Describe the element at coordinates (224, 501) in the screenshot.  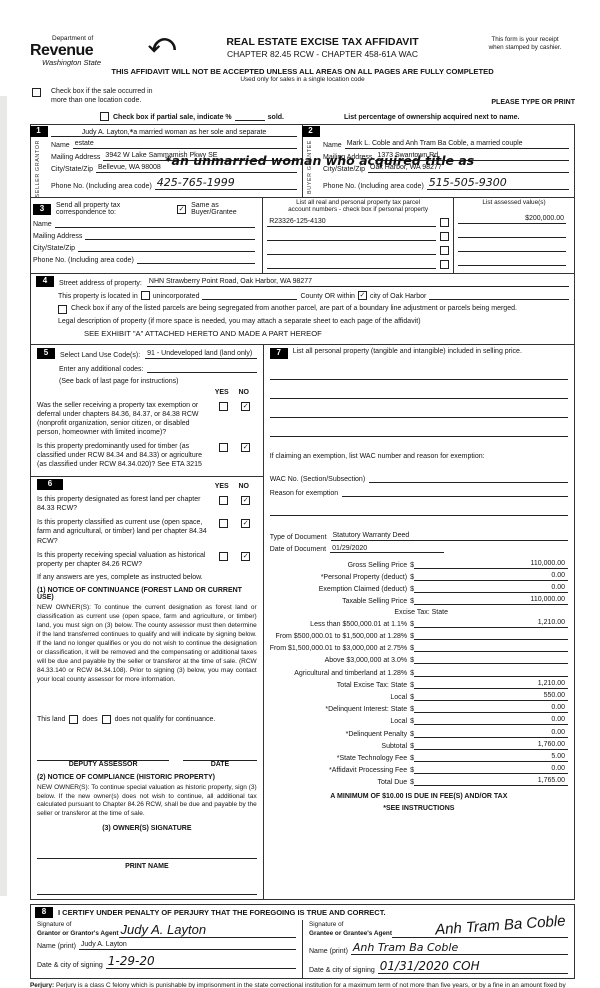
I see `s6-q1-yes-checkbox` at that location.